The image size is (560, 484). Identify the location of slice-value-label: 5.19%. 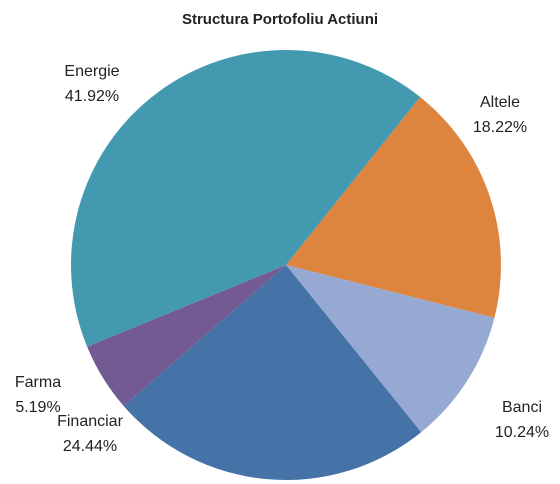
(37, 407).